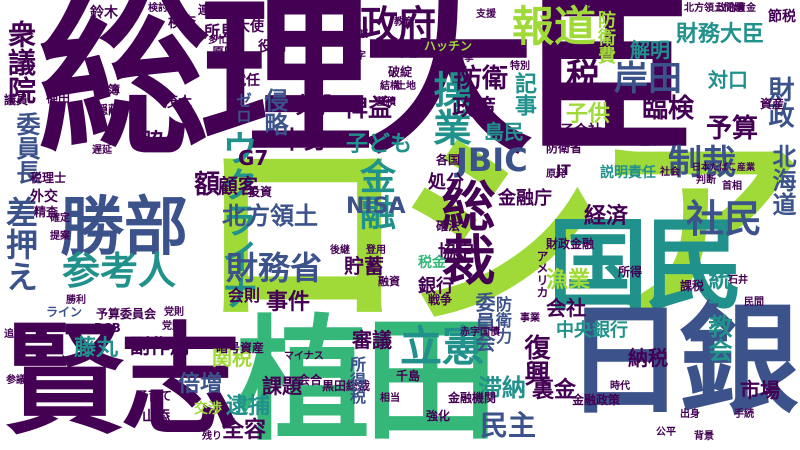 The image size is (800, 450). I want to click on cloud-word: 防衛費, so click(605, 37).